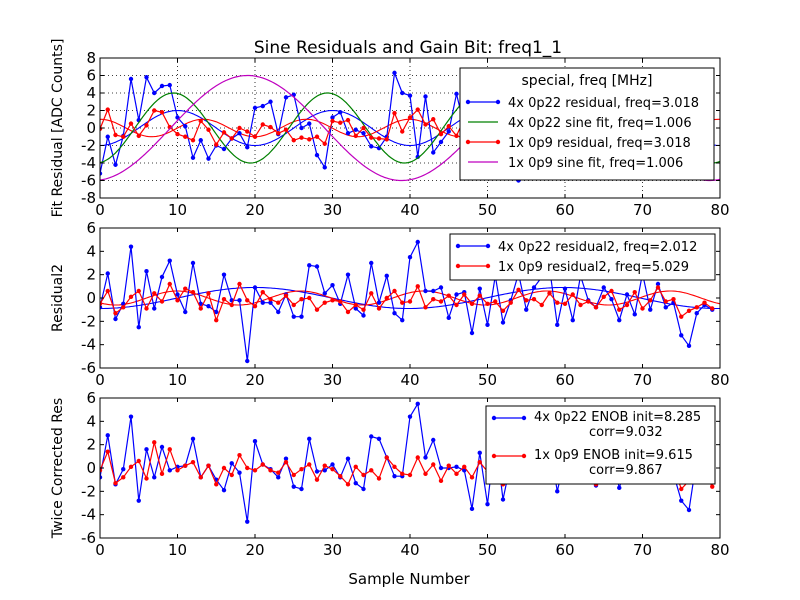  Describe the element at coordinates (408, 48) in the screenshot. I see `figure-title: Sine Residuals and Gain Bit: freq1_1` at that location.